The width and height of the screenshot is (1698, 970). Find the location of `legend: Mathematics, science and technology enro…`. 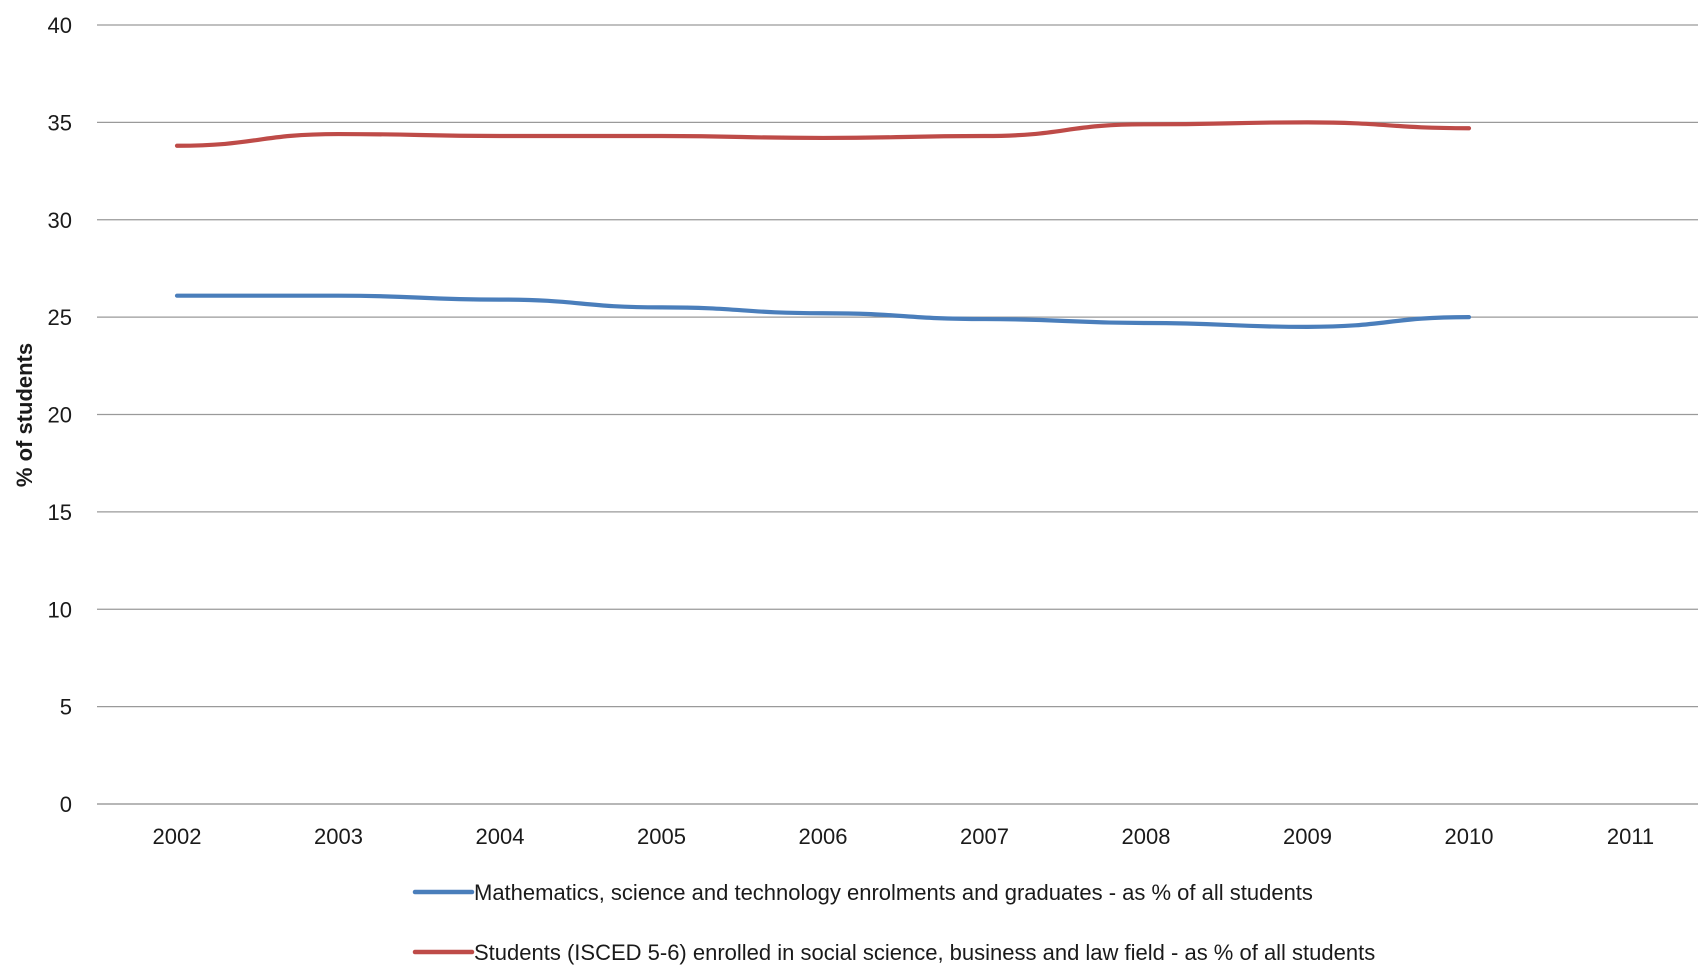

legend: Mathematics, science and technology enro… is located at coordinates (895, 922).